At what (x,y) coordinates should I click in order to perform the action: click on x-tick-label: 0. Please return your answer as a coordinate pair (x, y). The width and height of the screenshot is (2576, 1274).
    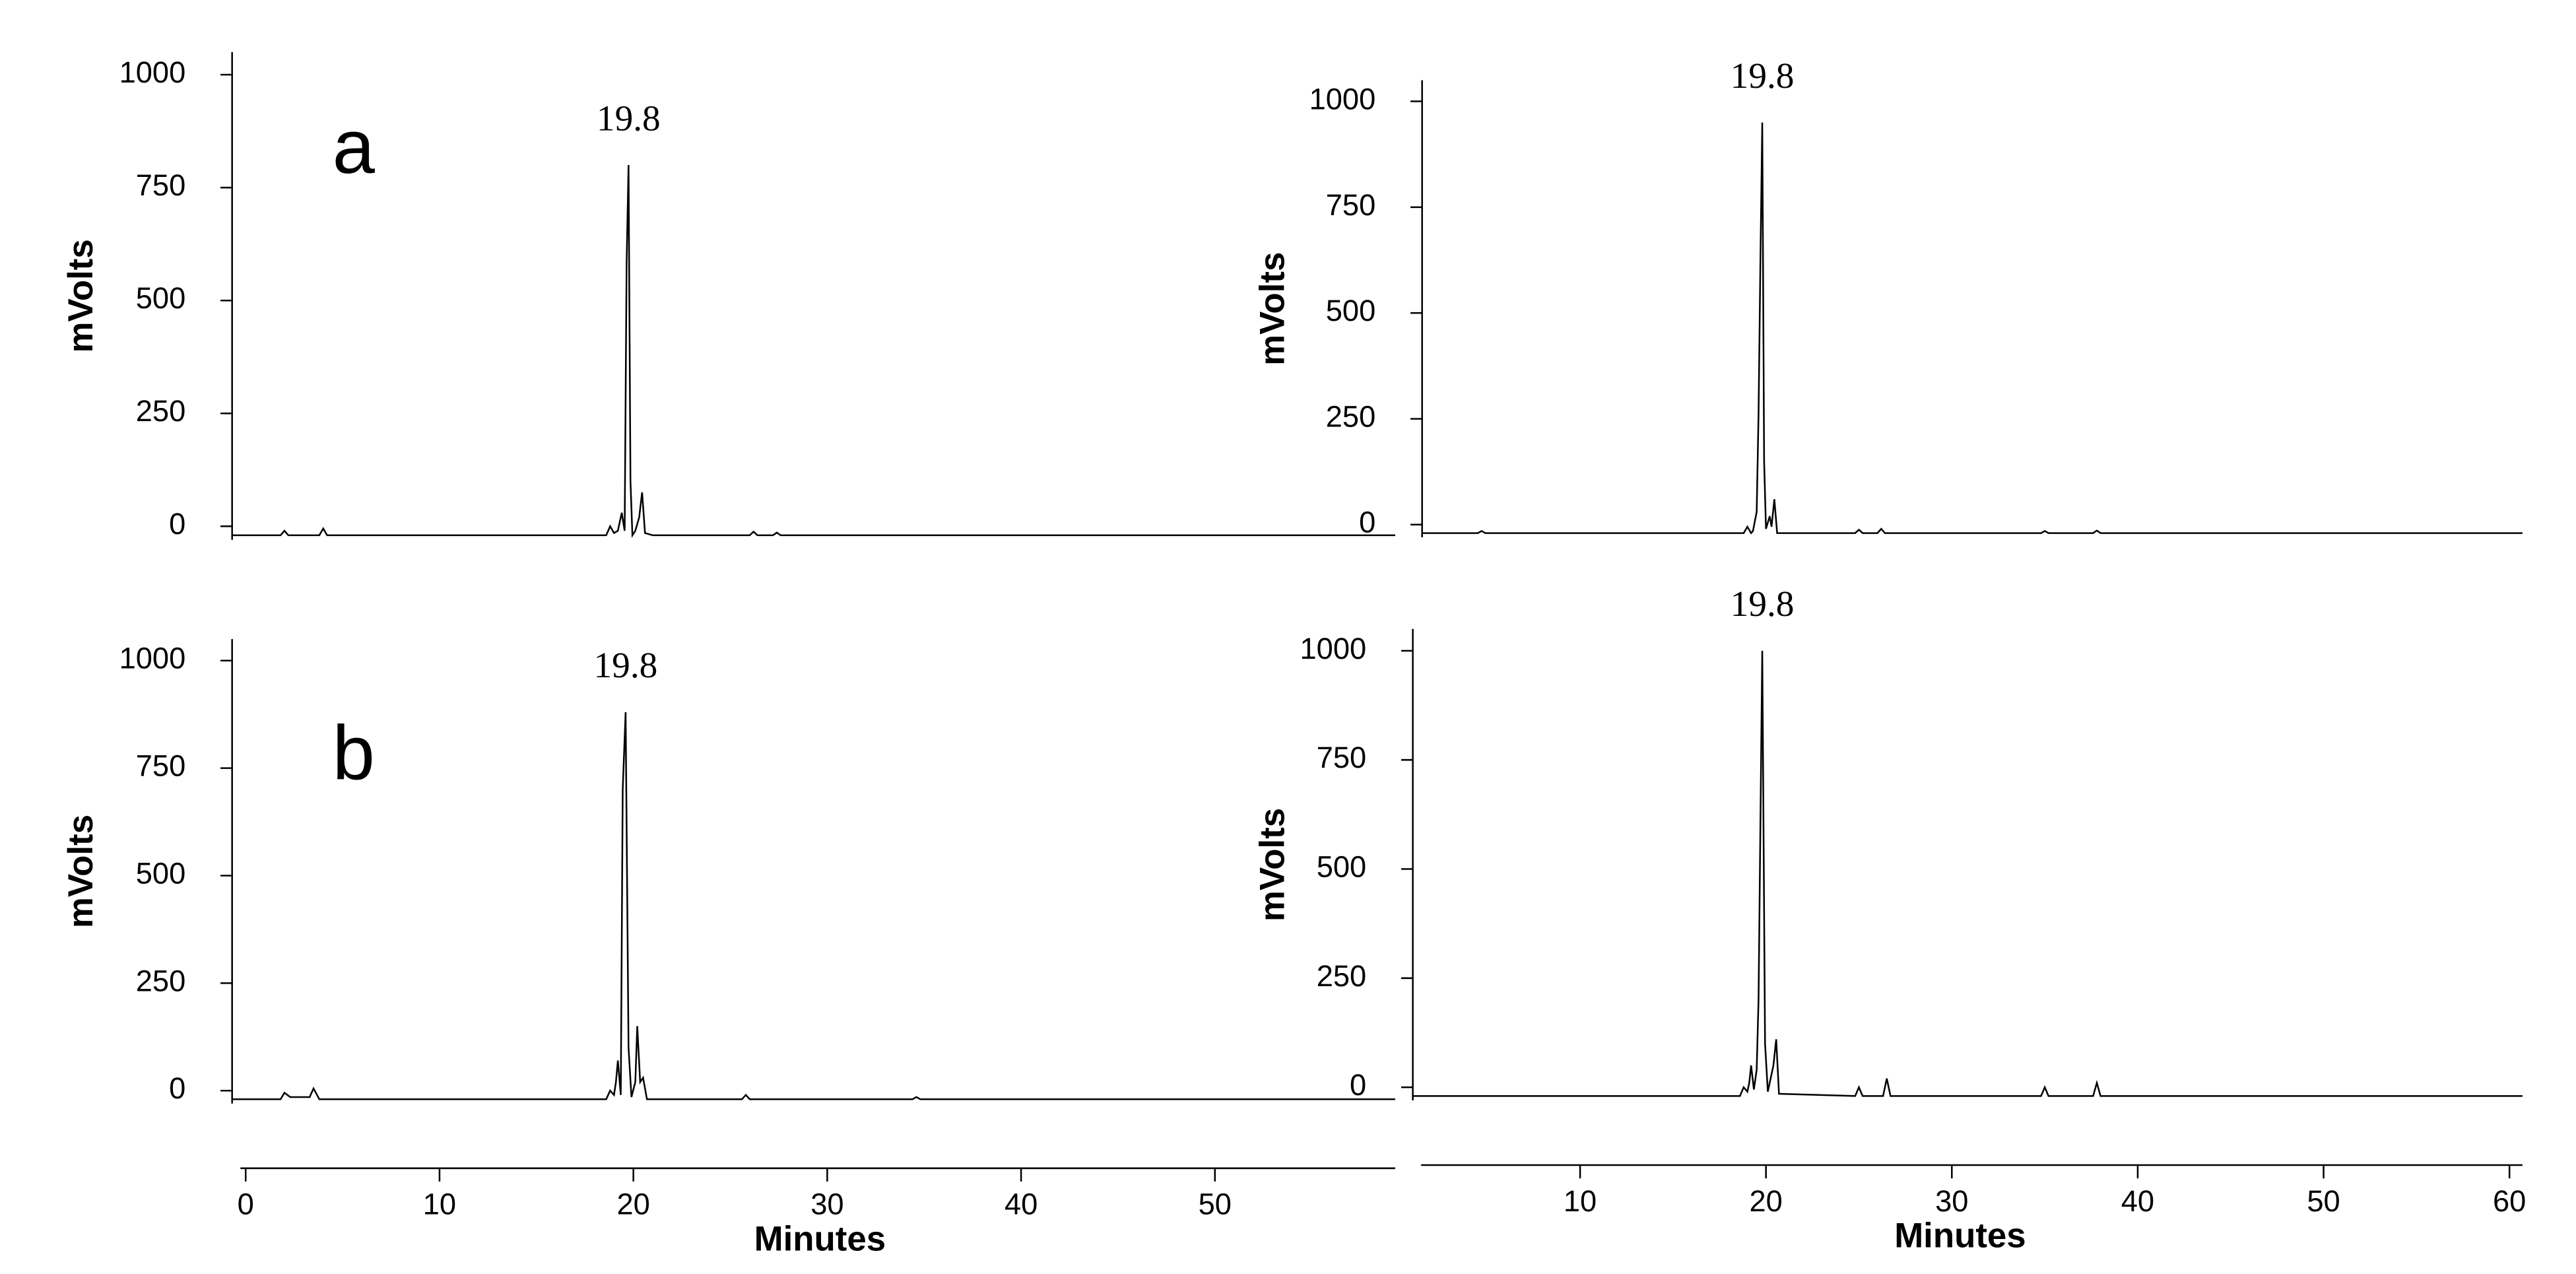
    Looking at the image, I should click on (246, 1204).